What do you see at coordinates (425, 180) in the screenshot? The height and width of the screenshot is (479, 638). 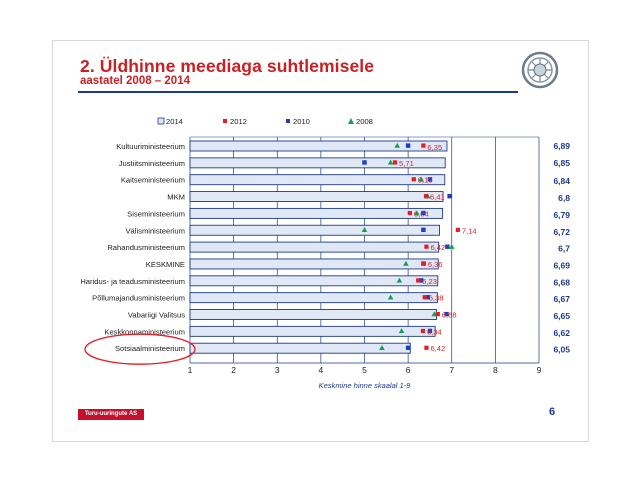 I see `value-label-2012: 6,13` at bounding box center [425, 180].